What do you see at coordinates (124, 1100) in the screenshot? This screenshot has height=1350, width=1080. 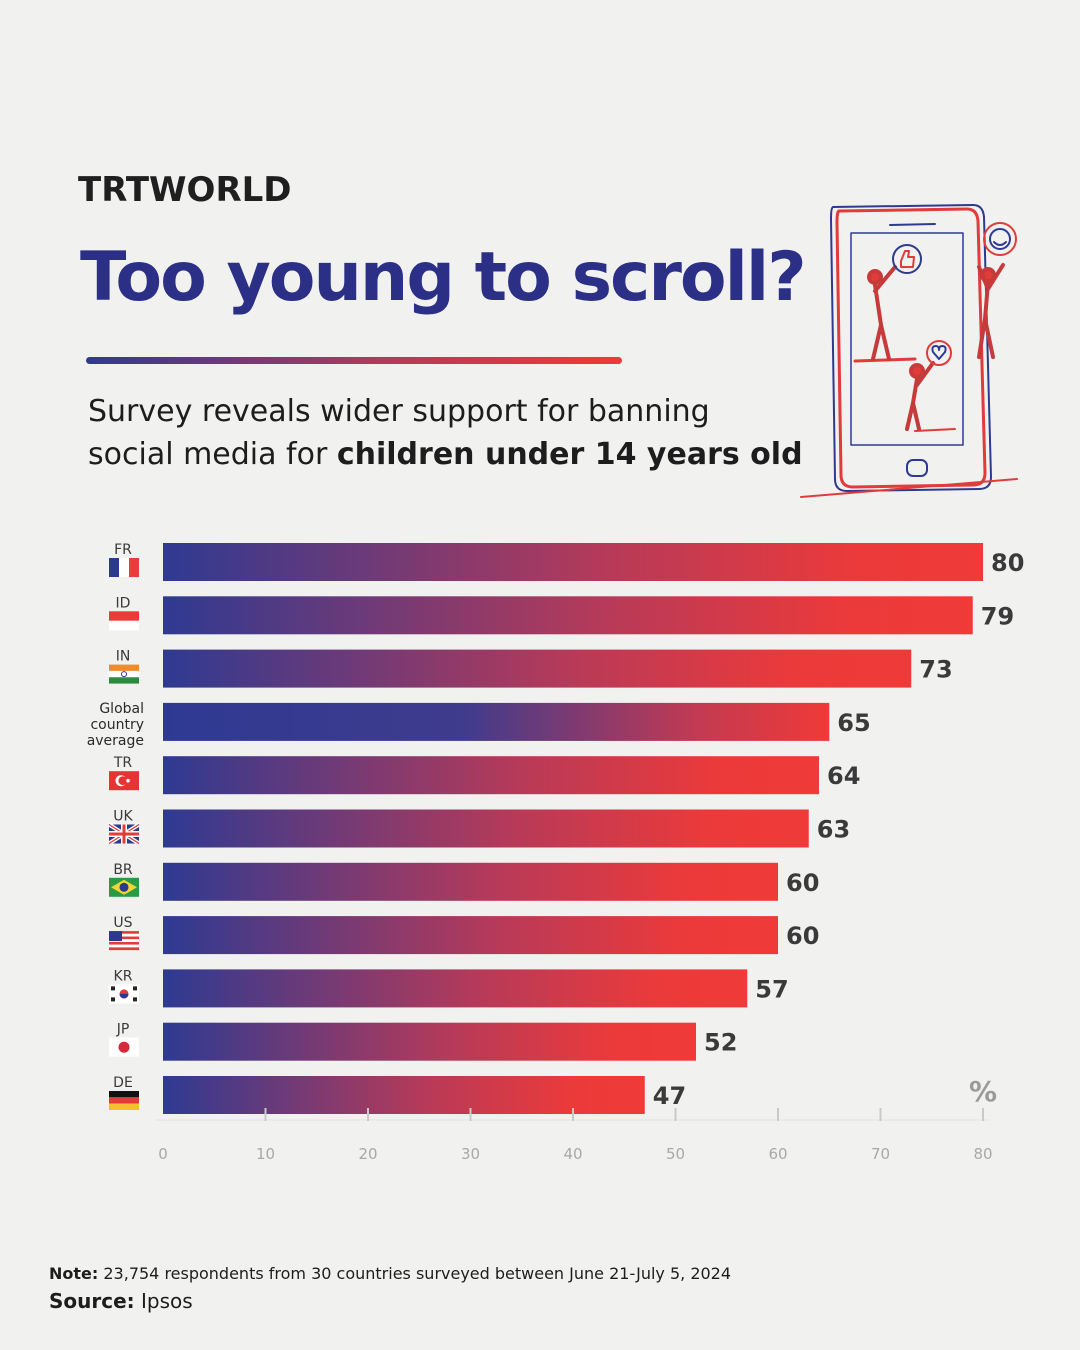 I see `flag-de-icon` at bounding box center [124, 1100].